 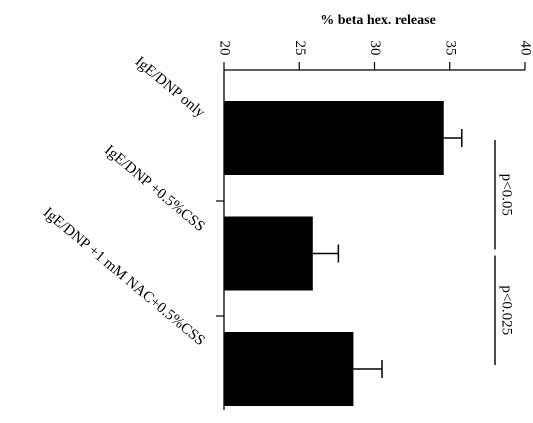 What do you see at coordinates (378, 20) in the screenshot?
I see `chart-title: % beta hex. release` at bounding box center [378, 20].